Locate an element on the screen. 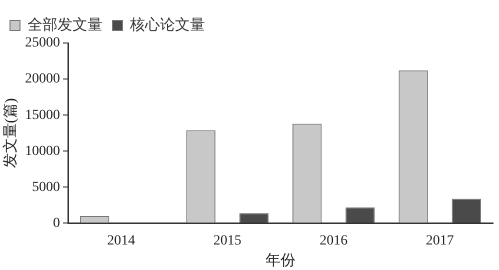  x-tick-label: 2014 is located at coordinates (121, 240).